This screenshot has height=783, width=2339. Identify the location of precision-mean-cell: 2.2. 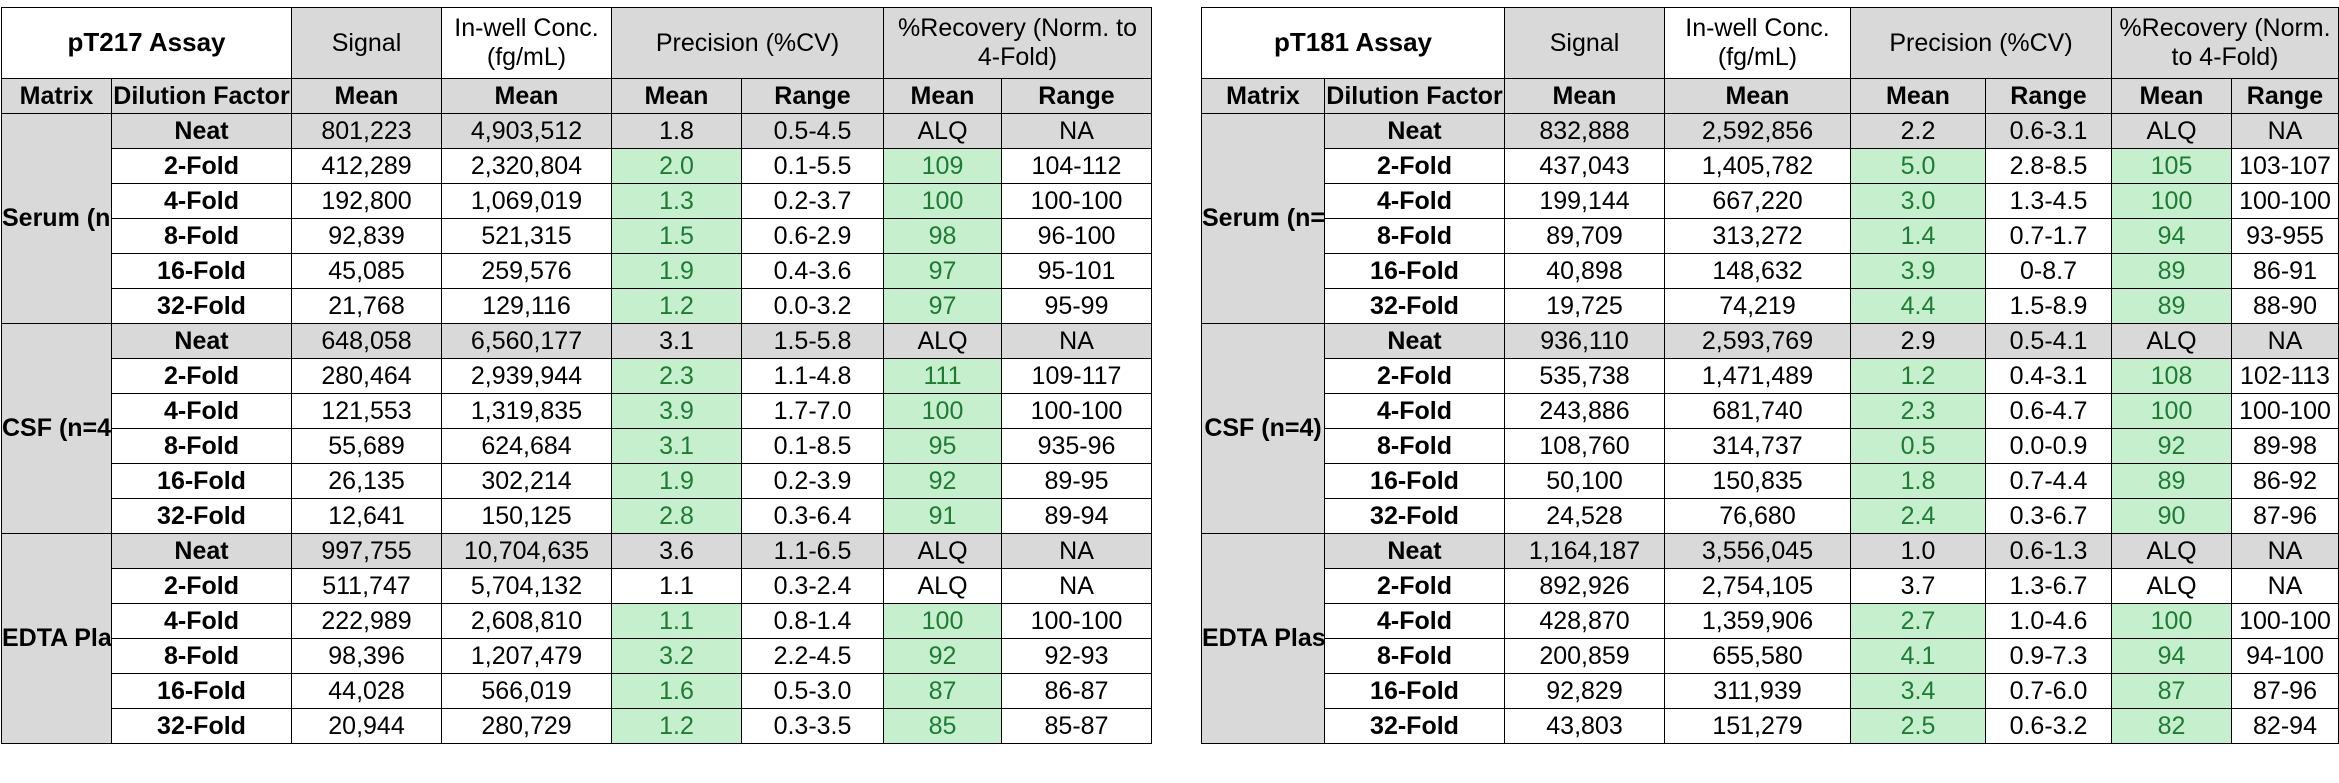
(1918, 131).